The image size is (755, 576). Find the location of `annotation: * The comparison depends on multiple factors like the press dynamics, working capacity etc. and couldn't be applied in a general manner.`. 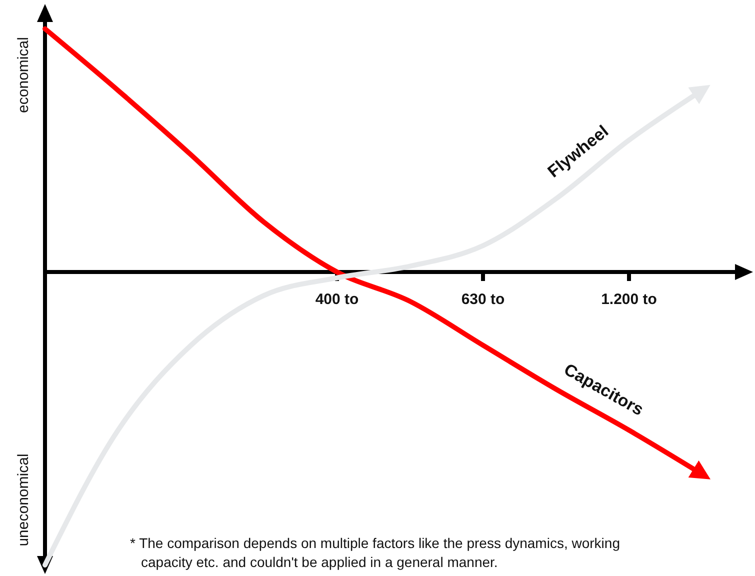

annotation: * The comparison depends on multiple factors like the press dynamics, working capacity etc. and couldn't be applied in a general manner. is located at coordinates (375, 552).